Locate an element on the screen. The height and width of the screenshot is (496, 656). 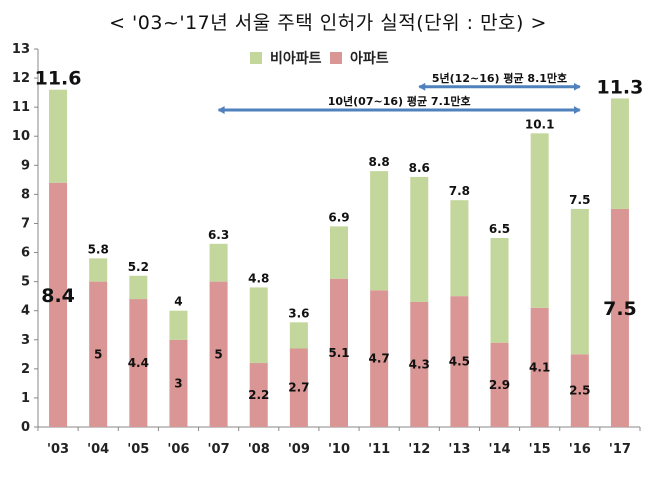
legend-swatch-apartment is located at coordinates (336, 58).